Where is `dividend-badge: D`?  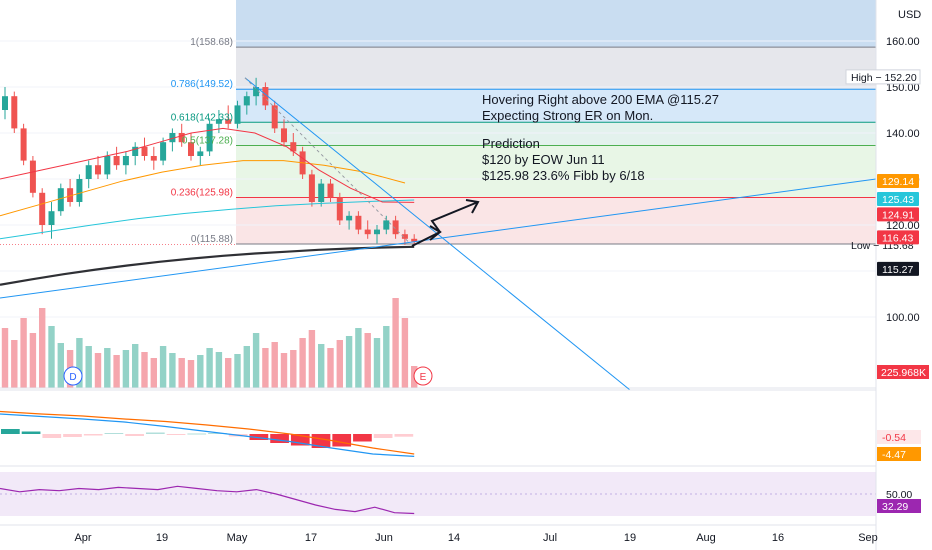 dividend-badge: D is located at coordinates (73, 376).